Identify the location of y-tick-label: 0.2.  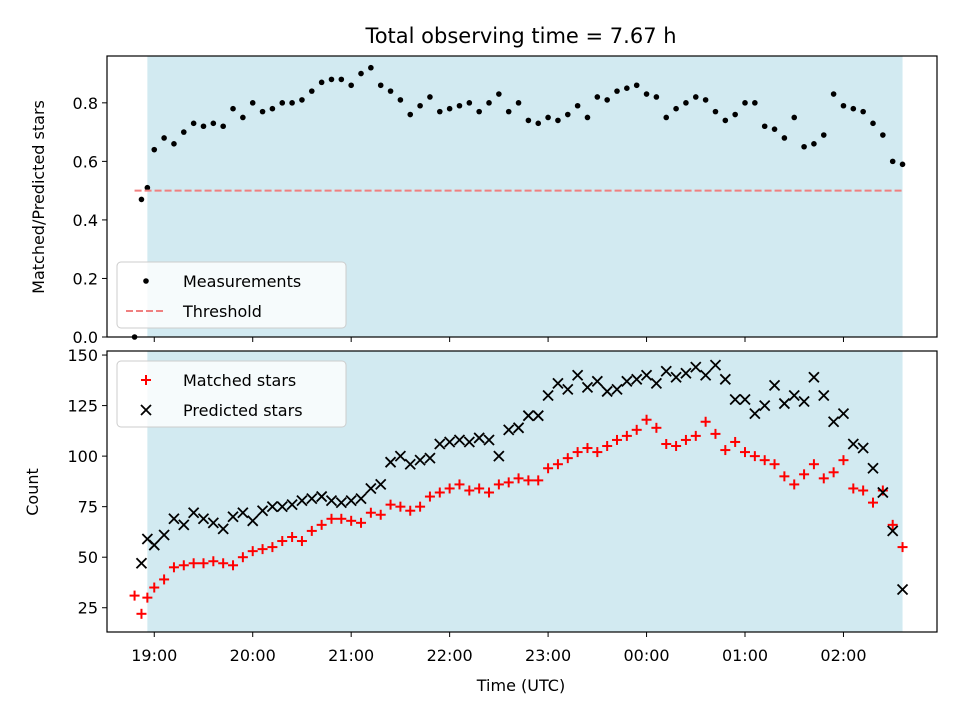
(85, 278).